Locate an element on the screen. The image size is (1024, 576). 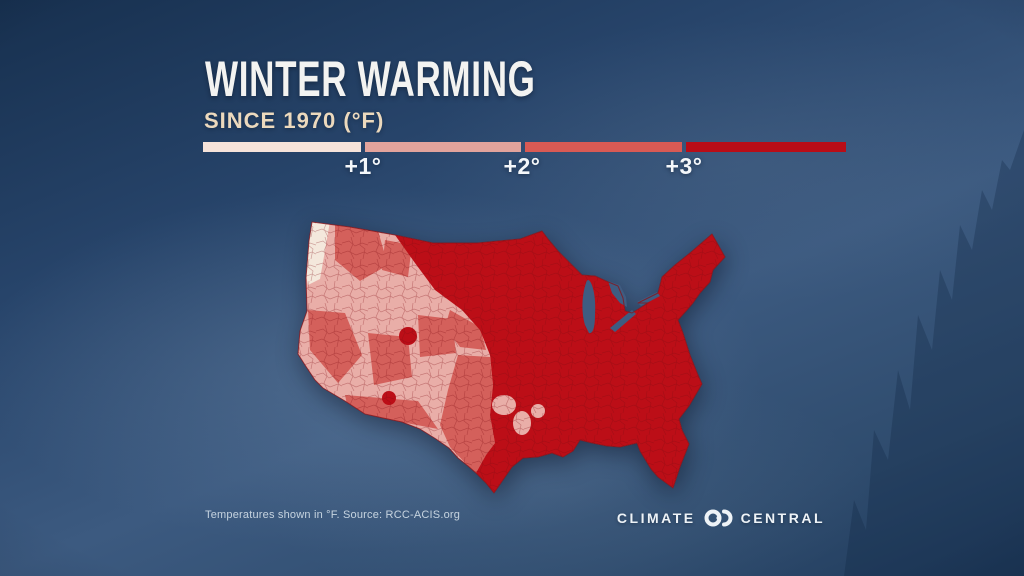
climate-central-rings-icon is located at coordinates (718, 518).